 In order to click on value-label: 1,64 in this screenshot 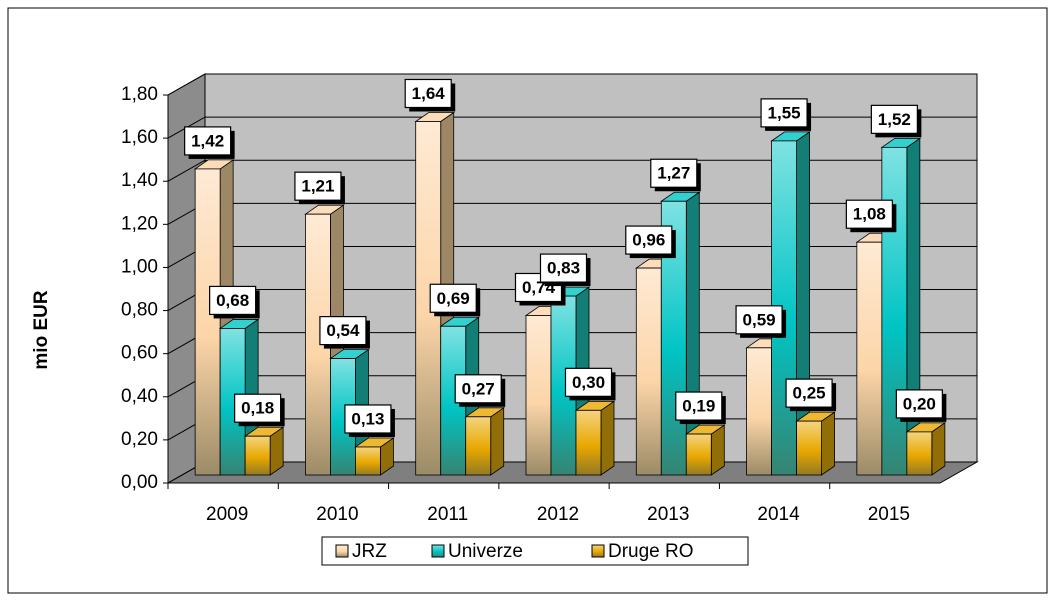, I will do `click(429, 93)`.